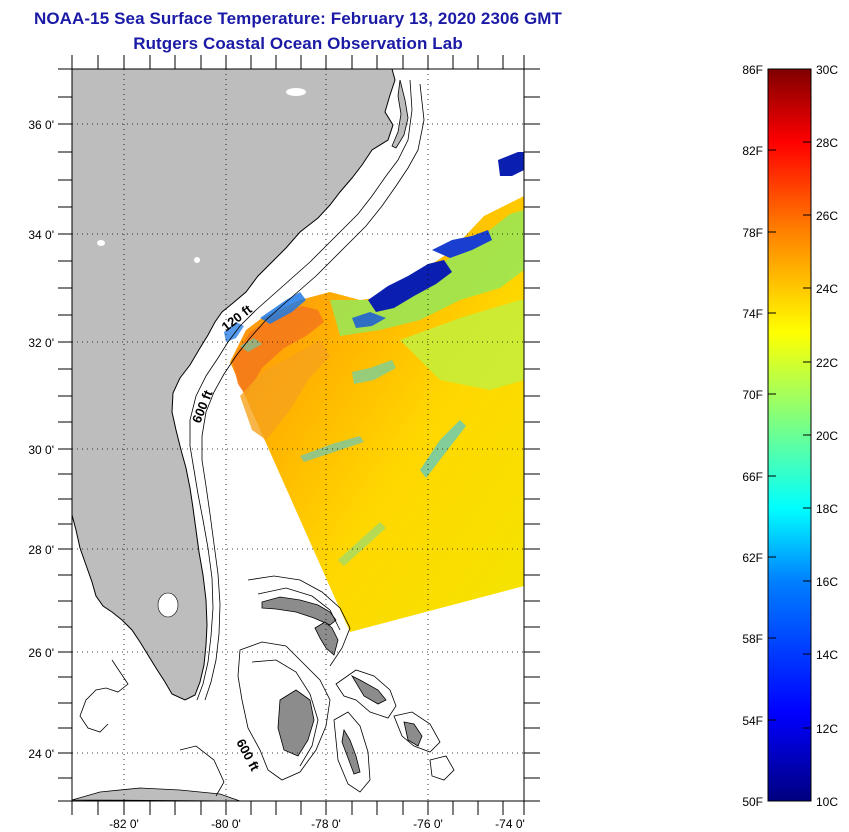  Describe the element at coordinates (752, 721) in the screenshot. I see `colorbar-f-label: 54F` at that location.